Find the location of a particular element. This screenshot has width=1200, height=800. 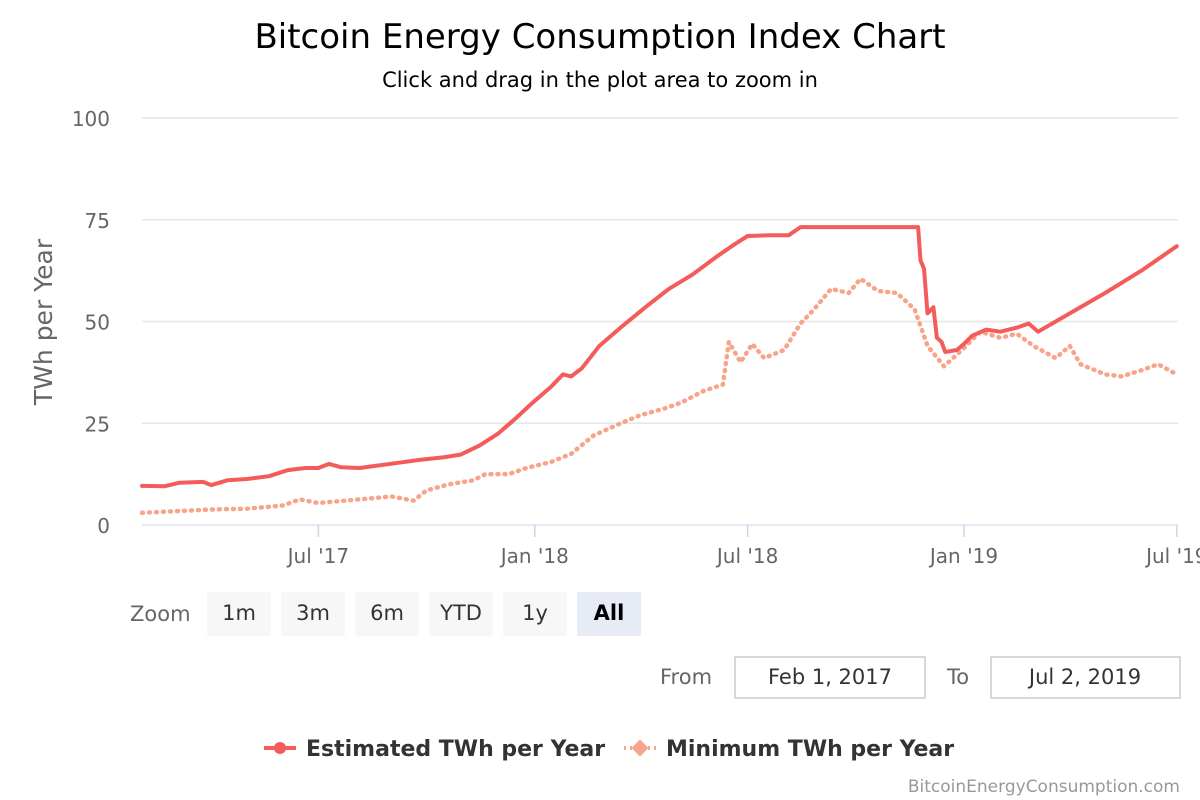

zoom-button-all: All is located at coordinates (609, 614).